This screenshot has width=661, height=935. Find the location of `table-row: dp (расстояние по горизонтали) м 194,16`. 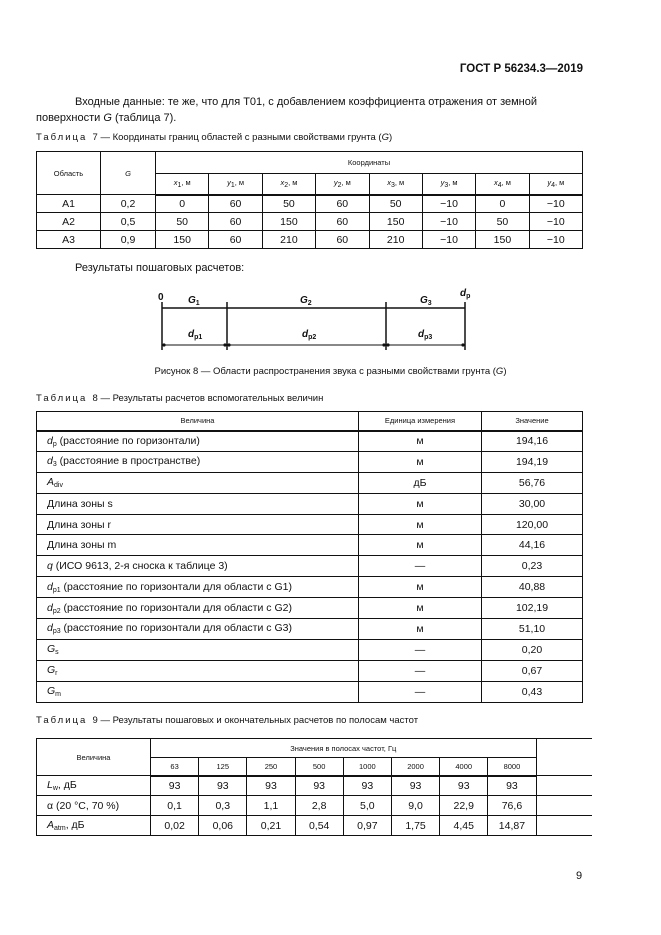

table-row: dp (расстояние по горизонтали) м 194,16 is located at coordinates (309, 441).